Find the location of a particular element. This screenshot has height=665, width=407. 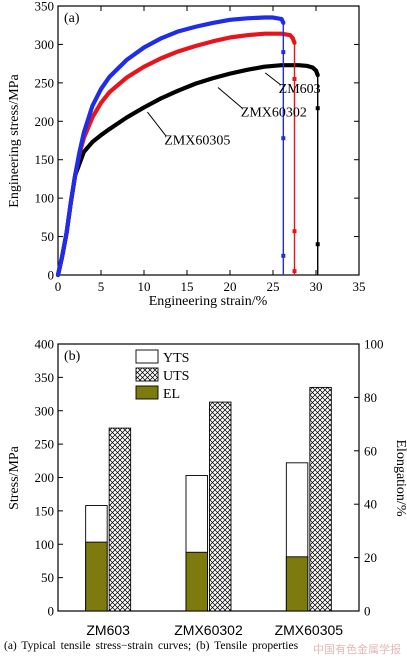

annotation-leader-zmx60302 is located at coordinates (230, 98).